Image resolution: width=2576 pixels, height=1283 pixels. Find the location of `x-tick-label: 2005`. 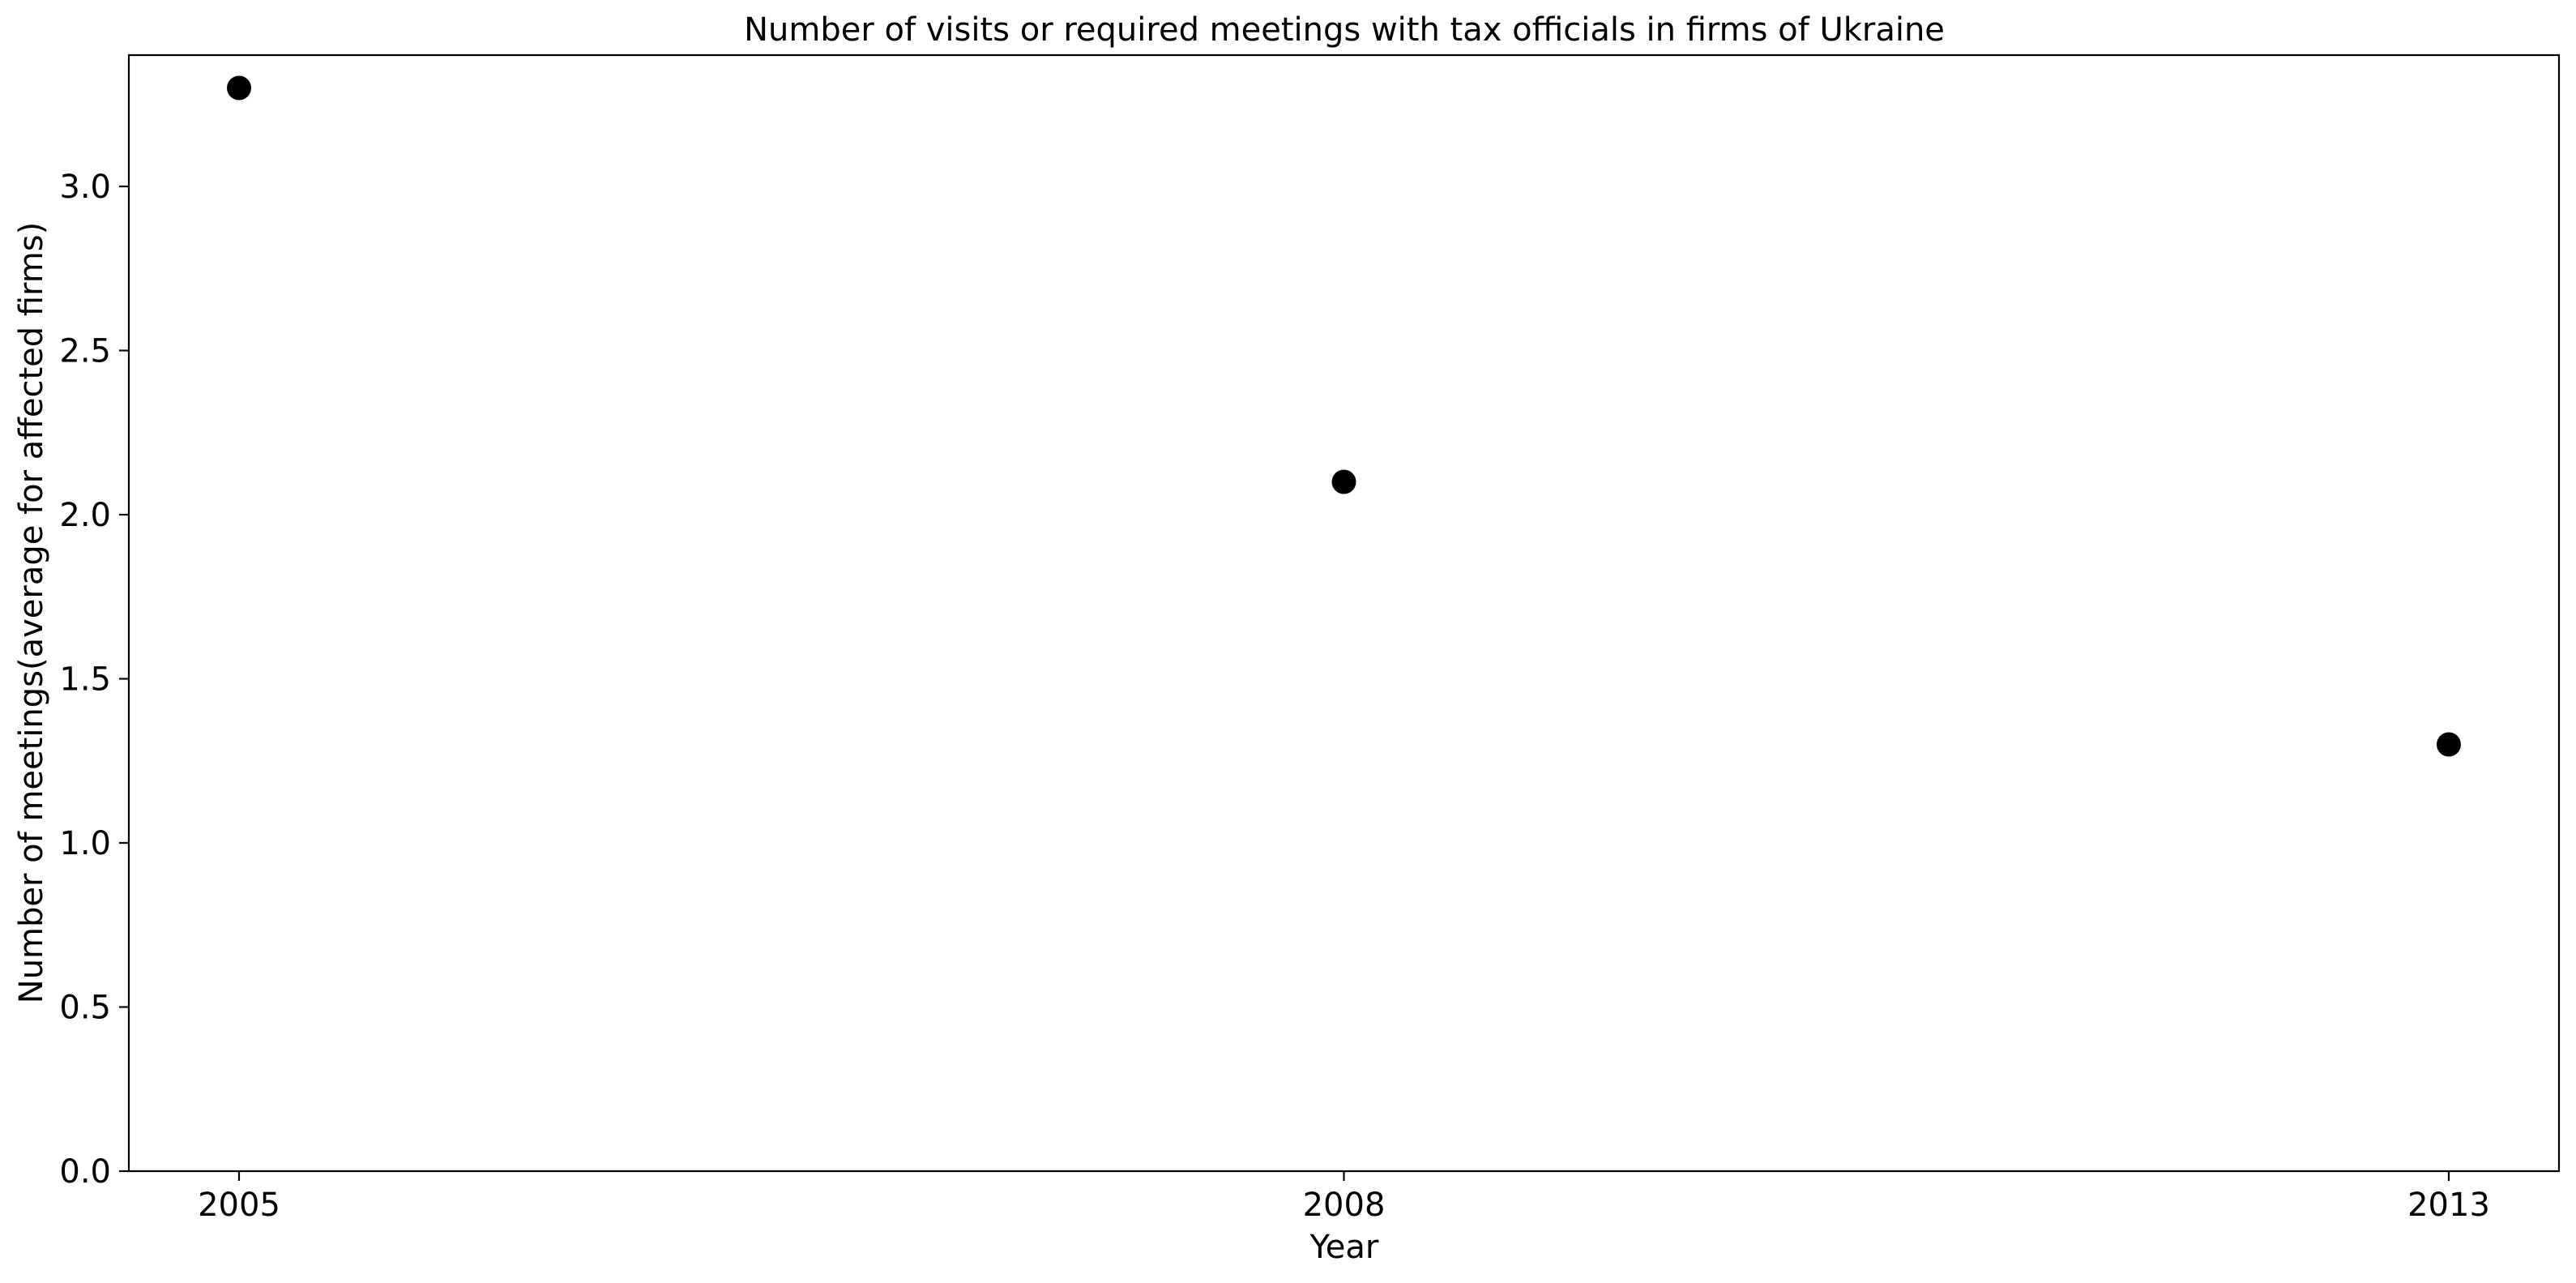

x-tick-label: 2005 is located at coordinates (239, 1205).